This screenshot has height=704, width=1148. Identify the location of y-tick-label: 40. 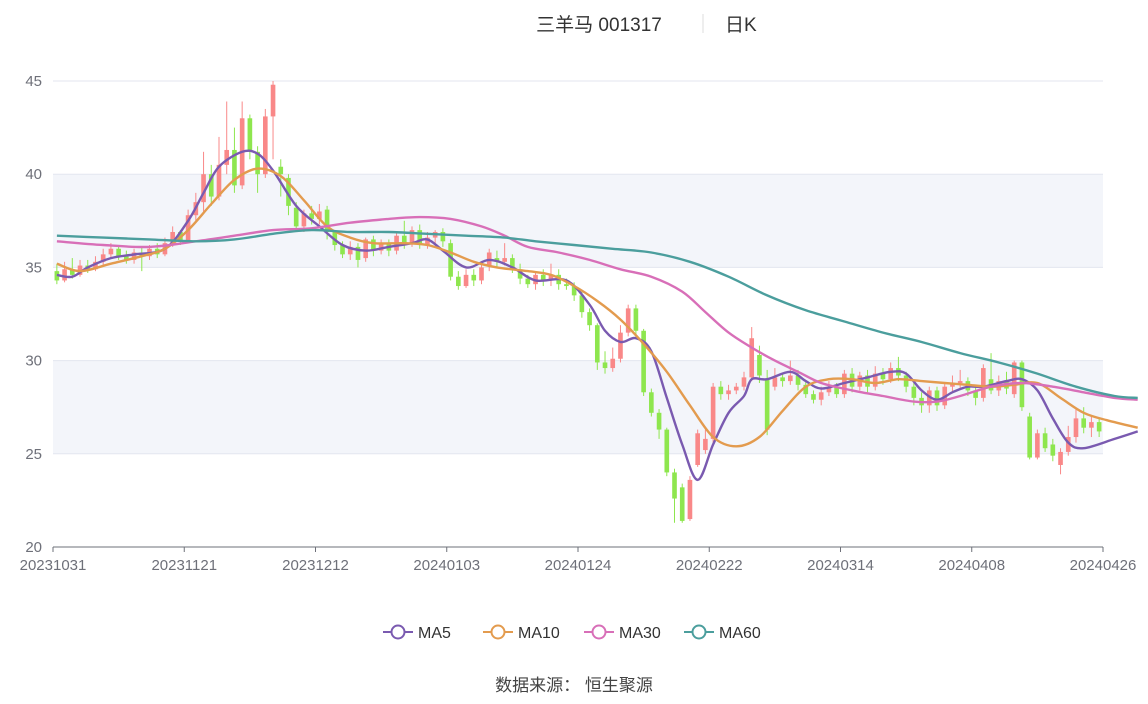
(33, 174).